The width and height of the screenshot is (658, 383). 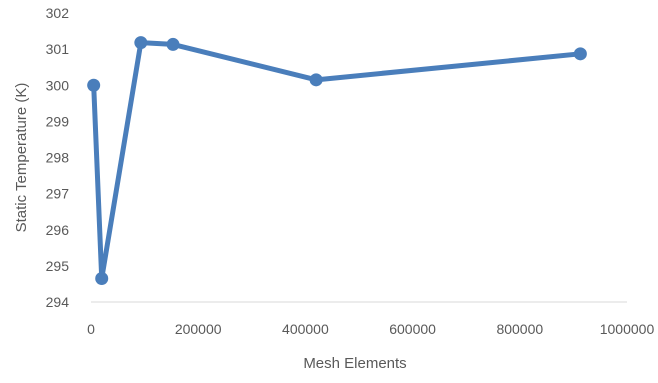 I want to click on x-axis-title: Mesh Elements, so click(x=354, y=363).